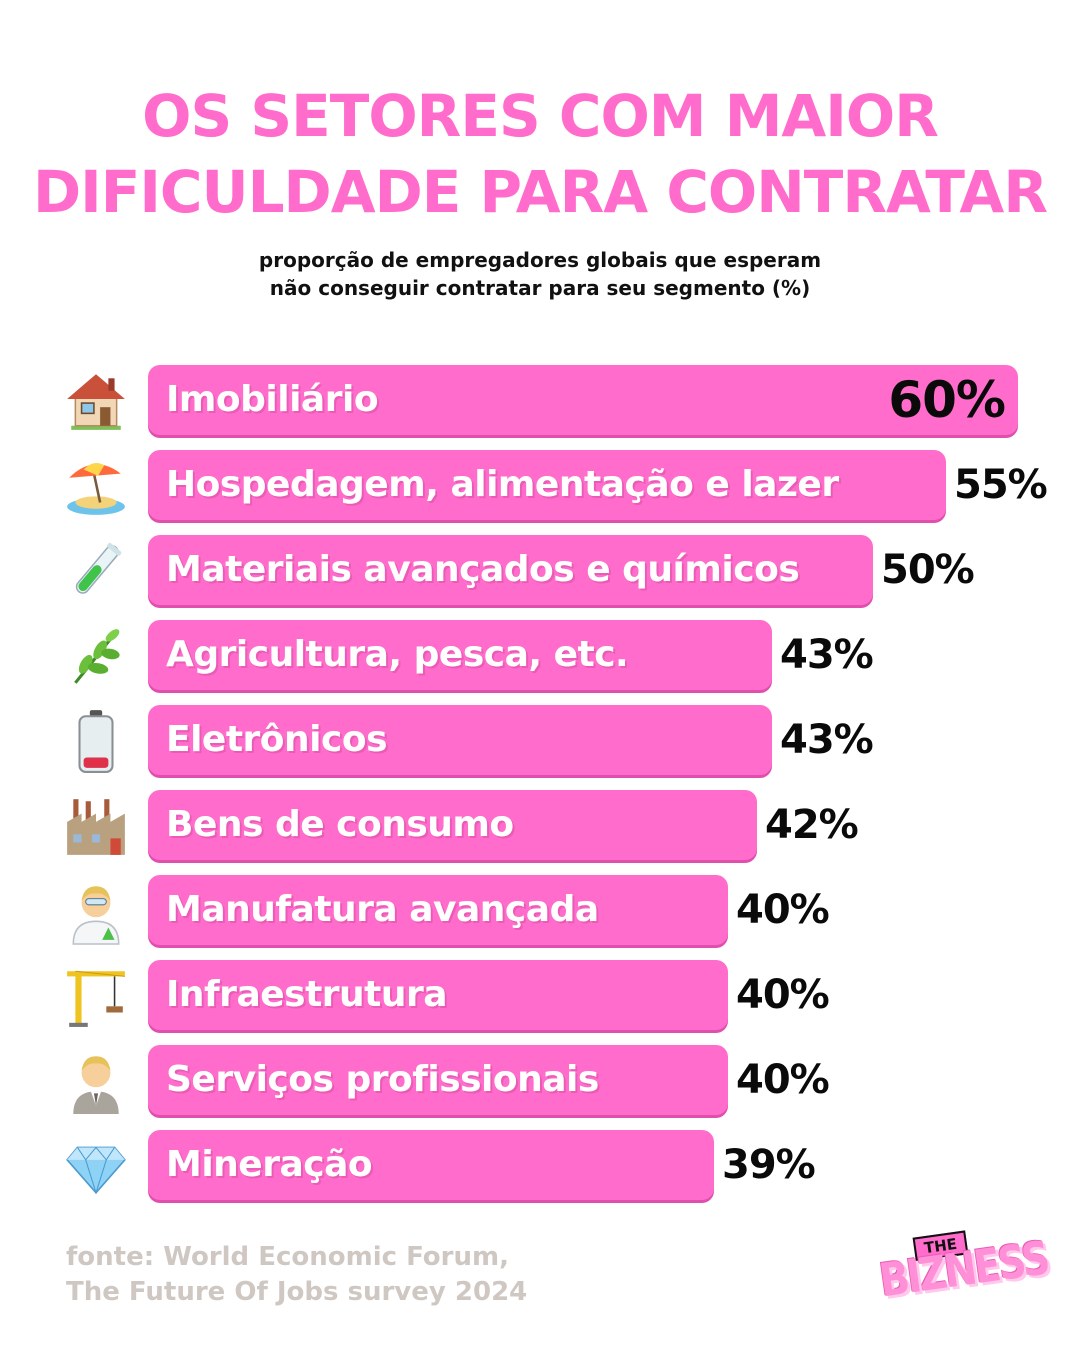 Image resolution: width=1080 pixels, height=1350 pixels. Describe the element at coordinates (540, 192) in the screenshot. I see `title-line-2: DIFICULDADE PARA CONTRATAR` at that location.